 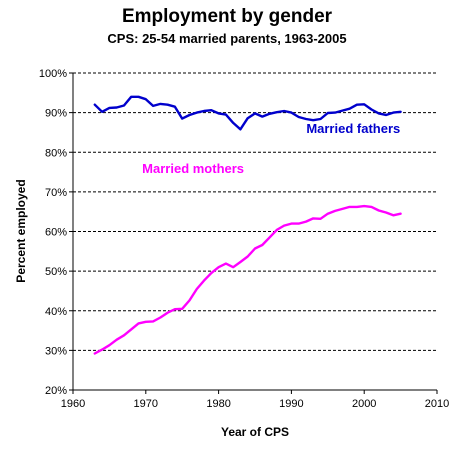 I want to click on y-tick-label: 30%, so click(x=56, y=351).